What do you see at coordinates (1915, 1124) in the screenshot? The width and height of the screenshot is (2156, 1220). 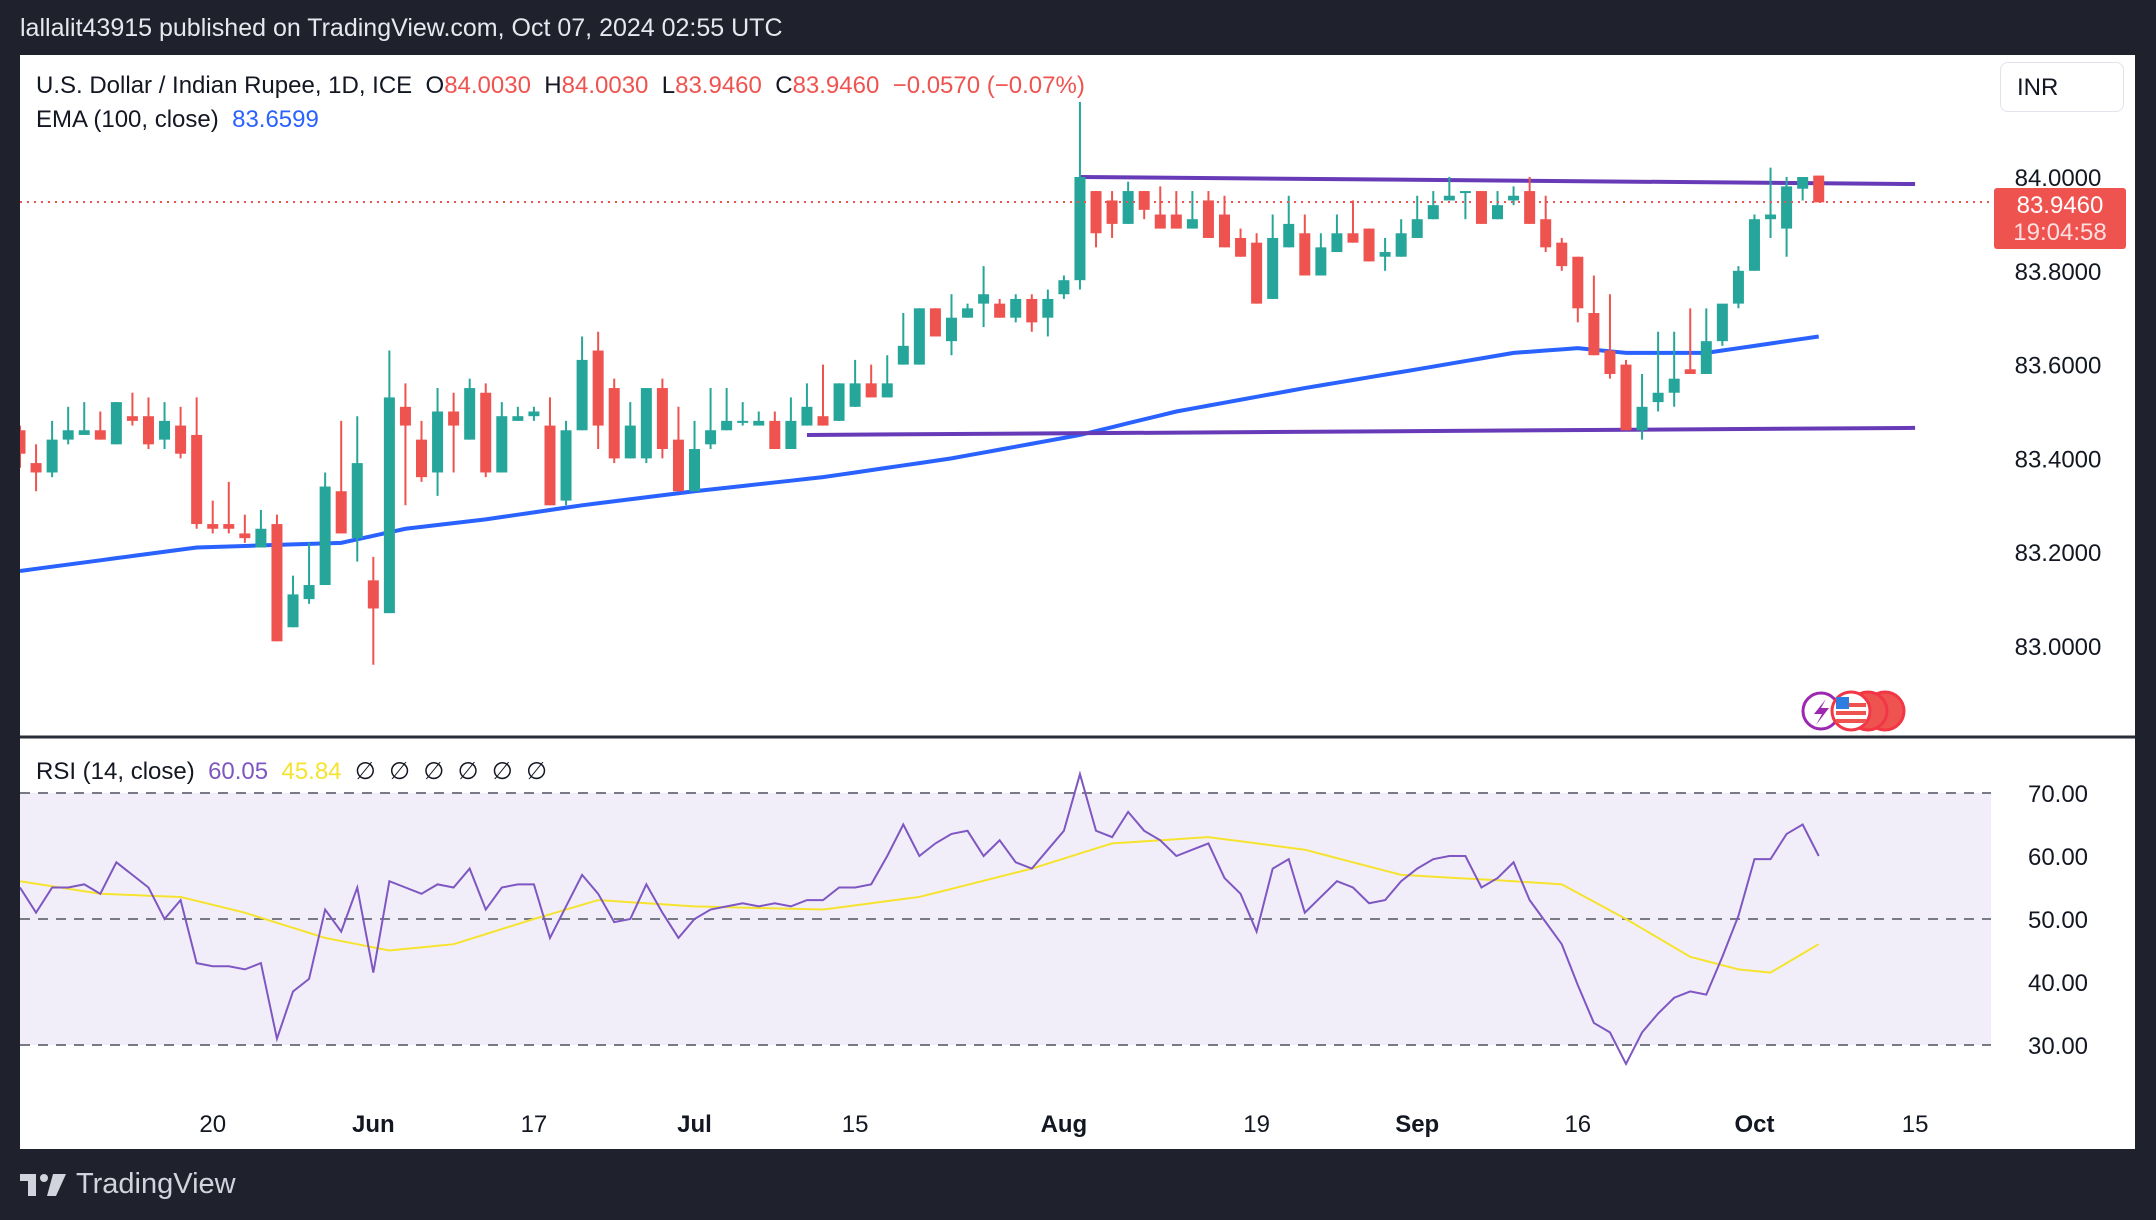 I see `time-axis-label: 15` at bounding box center [1915, 1124].